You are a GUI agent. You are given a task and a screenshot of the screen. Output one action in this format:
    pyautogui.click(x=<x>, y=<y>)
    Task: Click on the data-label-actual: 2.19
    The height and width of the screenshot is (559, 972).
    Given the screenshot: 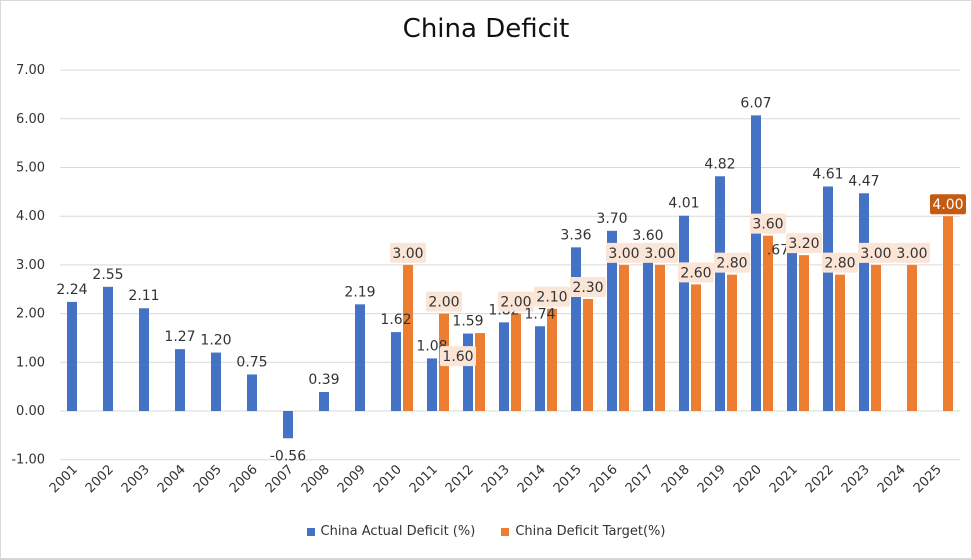 What is the action you would take?
    pyautogui.click(x=359, y=292)
    